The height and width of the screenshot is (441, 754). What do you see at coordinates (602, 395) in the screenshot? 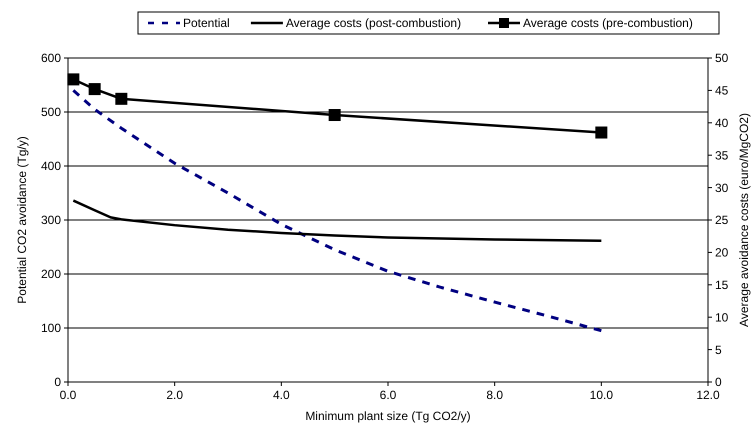
I see `x-tick-label: 10.0` at bounding box center [602, 395].